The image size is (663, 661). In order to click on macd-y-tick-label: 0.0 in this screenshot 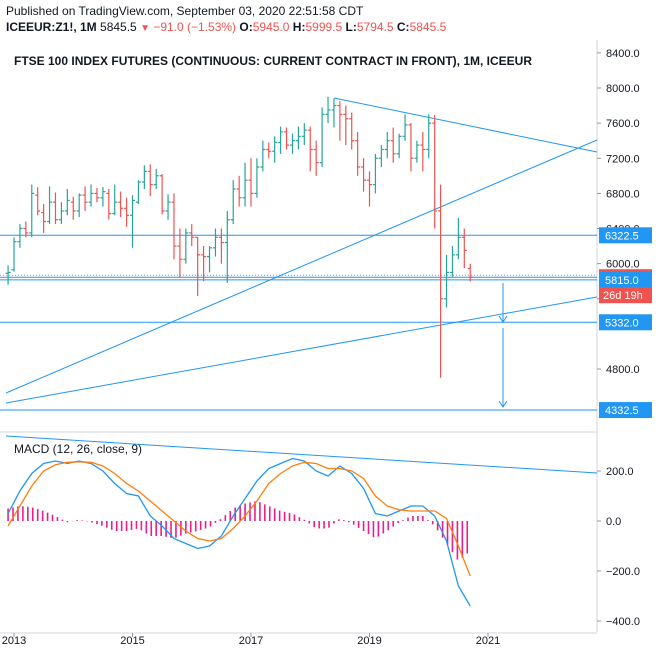, I will do `click(613, 522)`.